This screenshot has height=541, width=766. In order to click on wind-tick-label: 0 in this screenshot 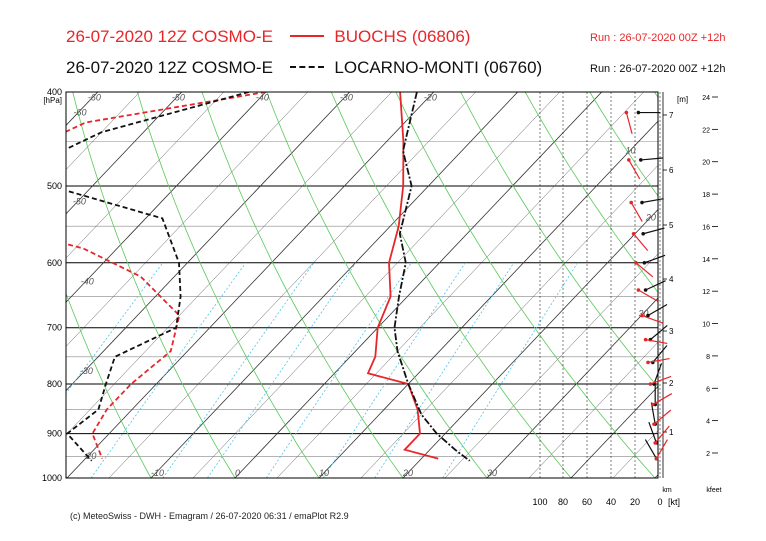, I will do `click(659, 502)`.